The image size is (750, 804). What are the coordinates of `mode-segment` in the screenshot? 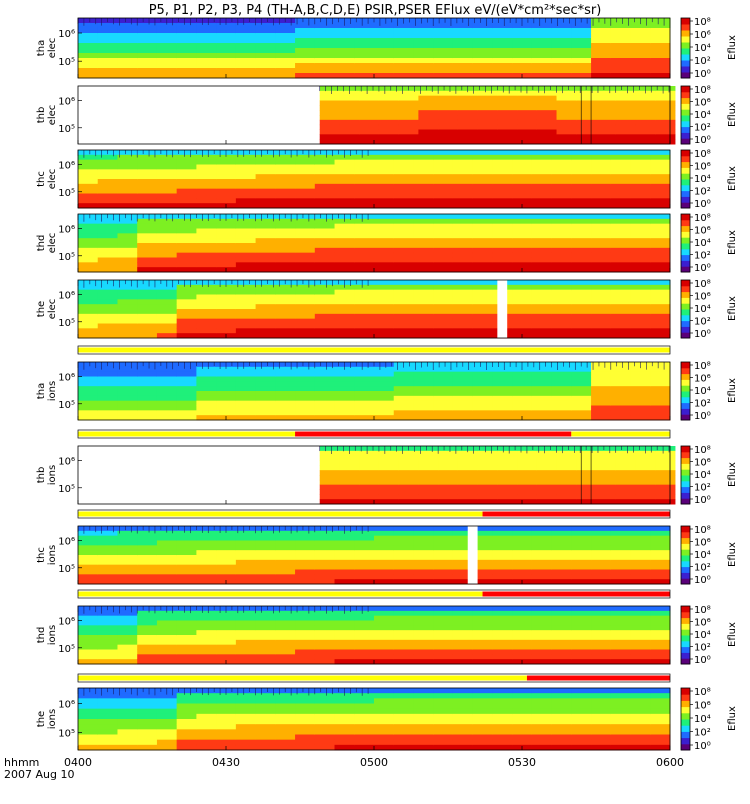 It's located at (433, 434).